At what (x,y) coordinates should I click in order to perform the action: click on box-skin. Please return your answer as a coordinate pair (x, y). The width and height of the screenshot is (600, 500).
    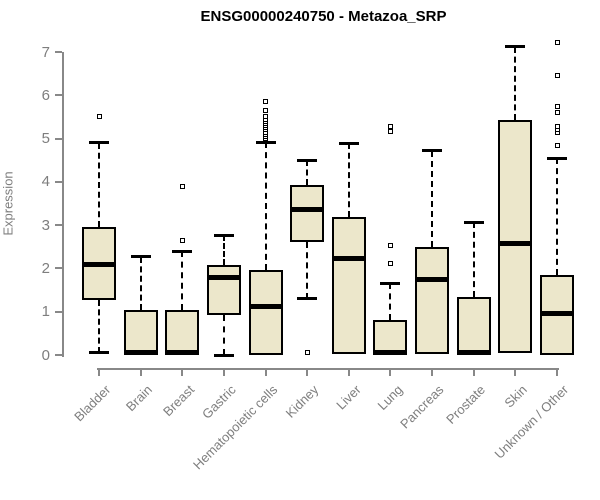
    Looking at the image, I should click on (515, 236).